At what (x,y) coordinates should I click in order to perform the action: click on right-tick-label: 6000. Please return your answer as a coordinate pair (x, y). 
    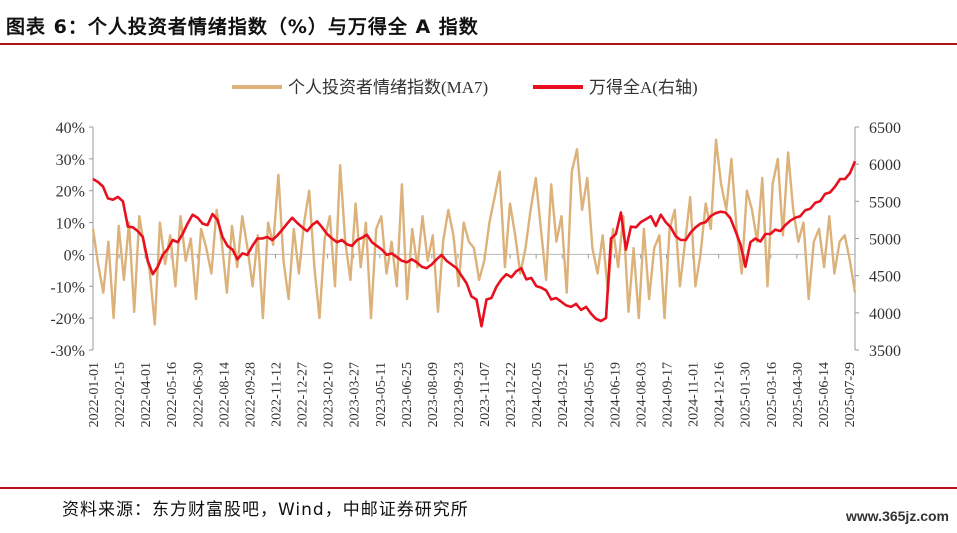
    Looking at the image, I should click on (885, 165).